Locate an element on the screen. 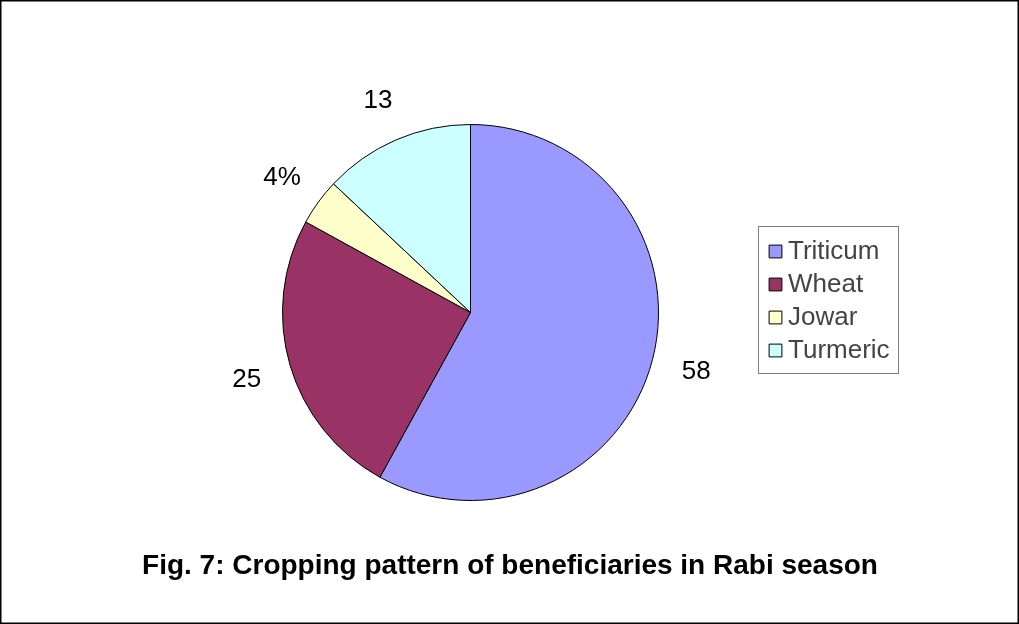 This screenshot has width=1019, height=624. data-label: 58 is located at coordinates (696, 370).